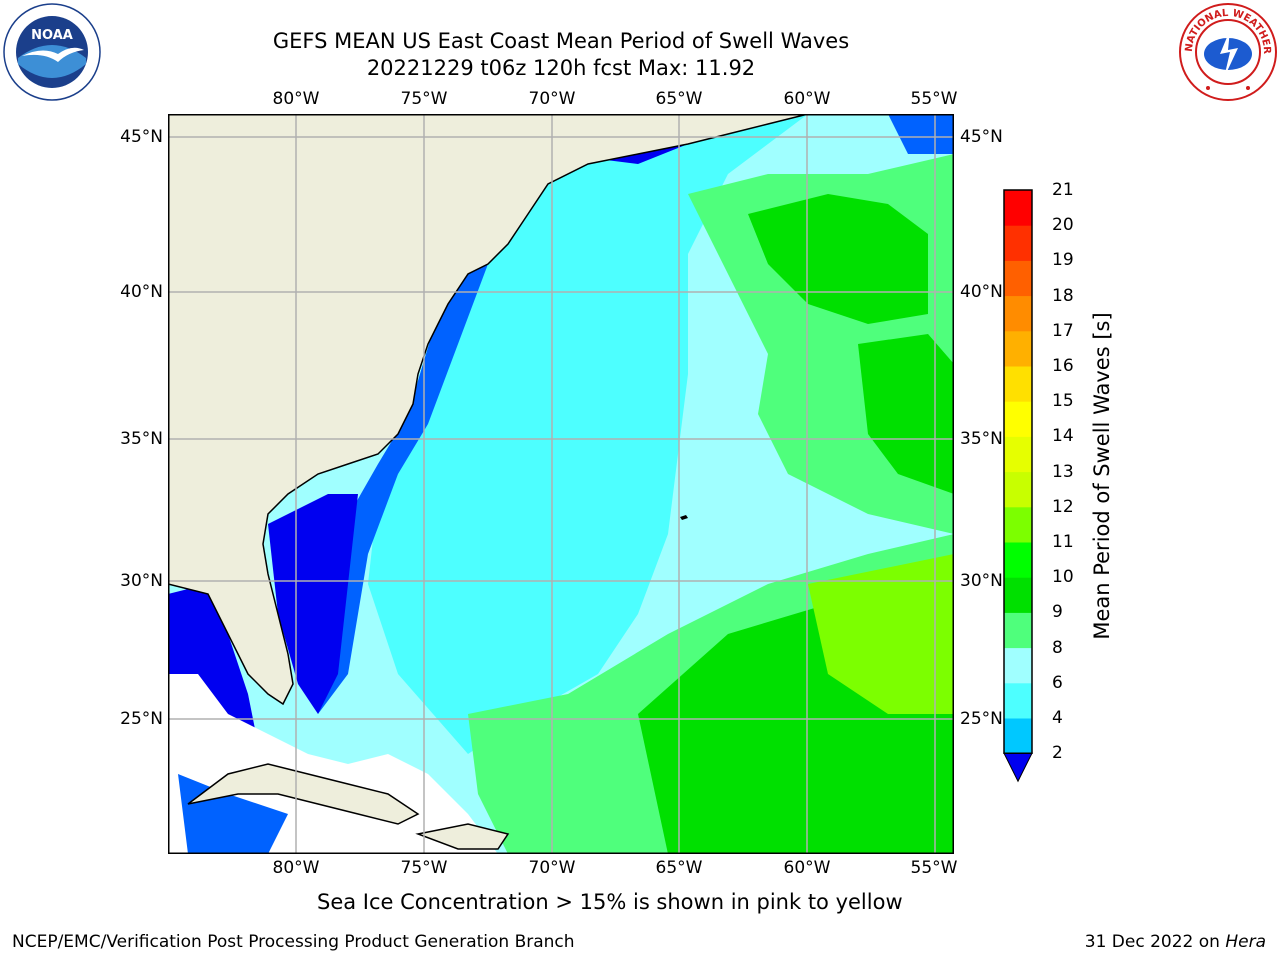 Image resolution: width=1280 pixels, height=960 pixels. What do you see at coordinates (906, 414) in the screenshot?
I see `ocean-green-east` at bounding box center [906, 414].